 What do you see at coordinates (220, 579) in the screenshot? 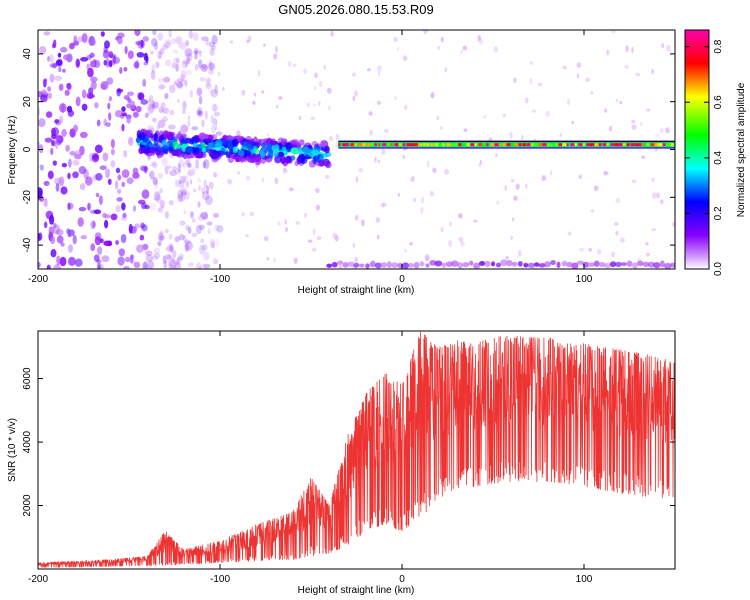
I see `snr-x-tick-label: -100` at bounding box center [220, 579].